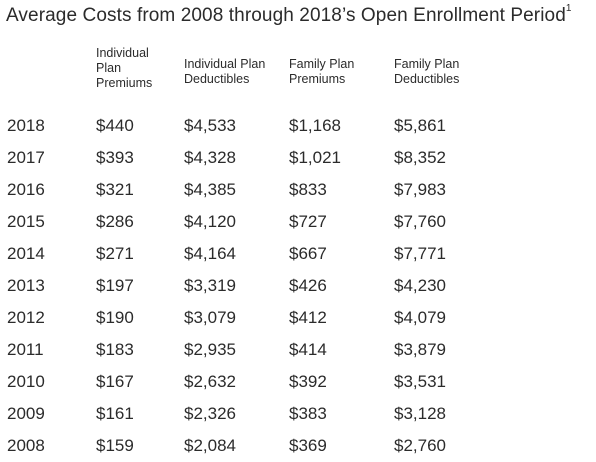 The width and height of the screenshot is (596, 462). Describe the element at coordinates (210, 445) in the screenshot. I see `individual-deductible-cell: $2,084` at that location.